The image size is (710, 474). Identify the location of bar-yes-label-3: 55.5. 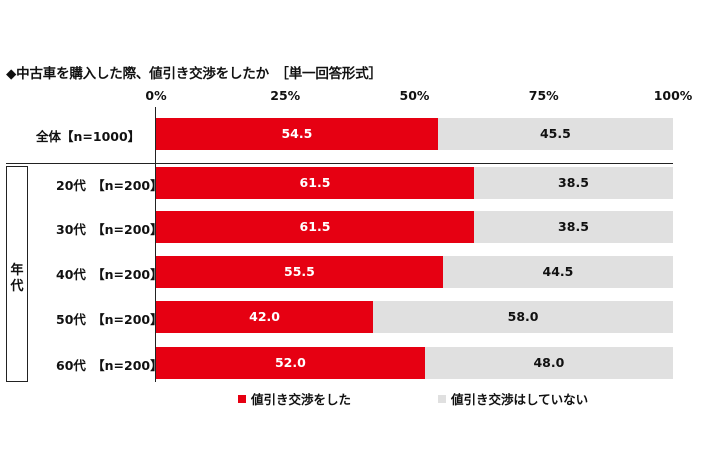
(299, 271).